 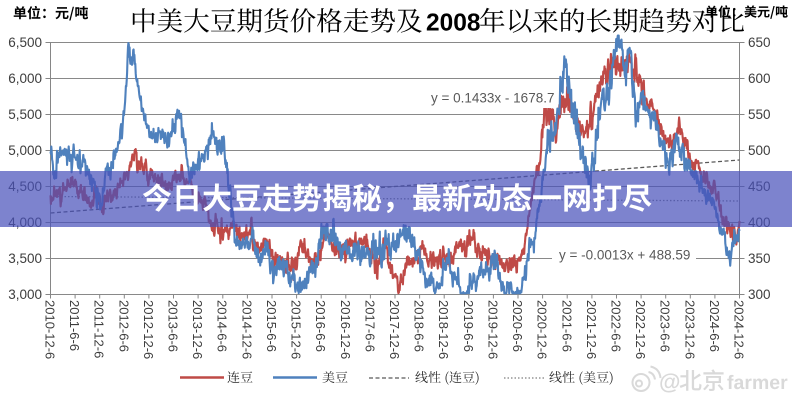 What do you see at coordinates (369, 326) in the screenshot?
I see `svg-text: 2017-6-6` at bounding box center [369, 326].